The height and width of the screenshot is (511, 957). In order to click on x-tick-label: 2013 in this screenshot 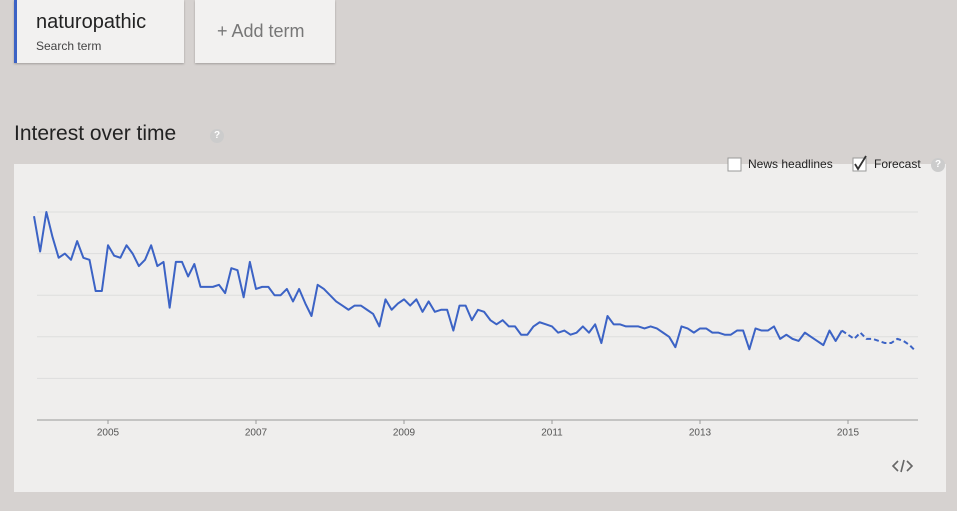, I will do `click(700, 433)`.